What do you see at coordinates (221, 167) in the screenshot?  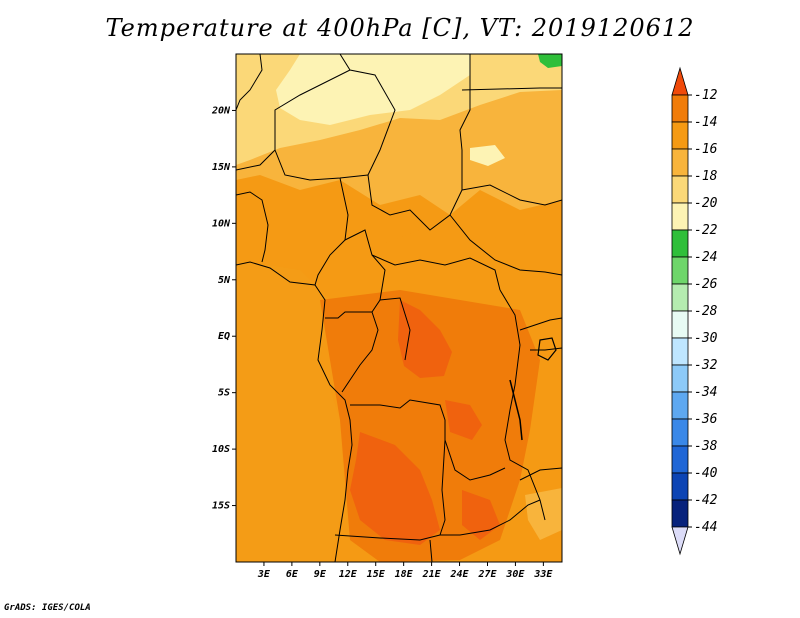 I see `lat-tick-label: 15N` at bounding box center [221, 167].